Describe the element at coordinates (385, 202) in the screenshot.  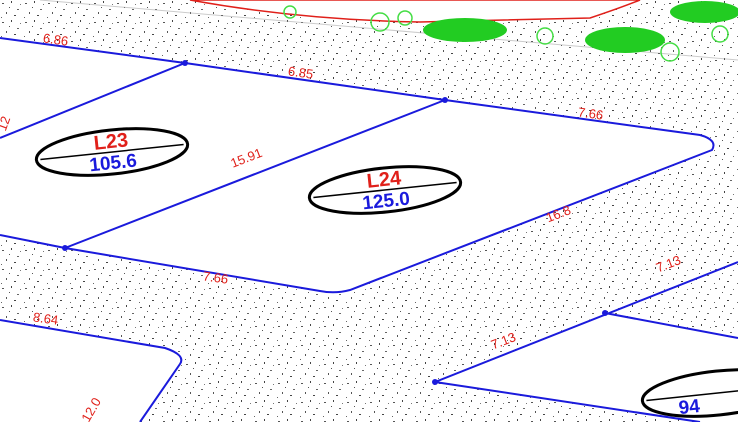
I see `lot-area: 125.0` at that location.